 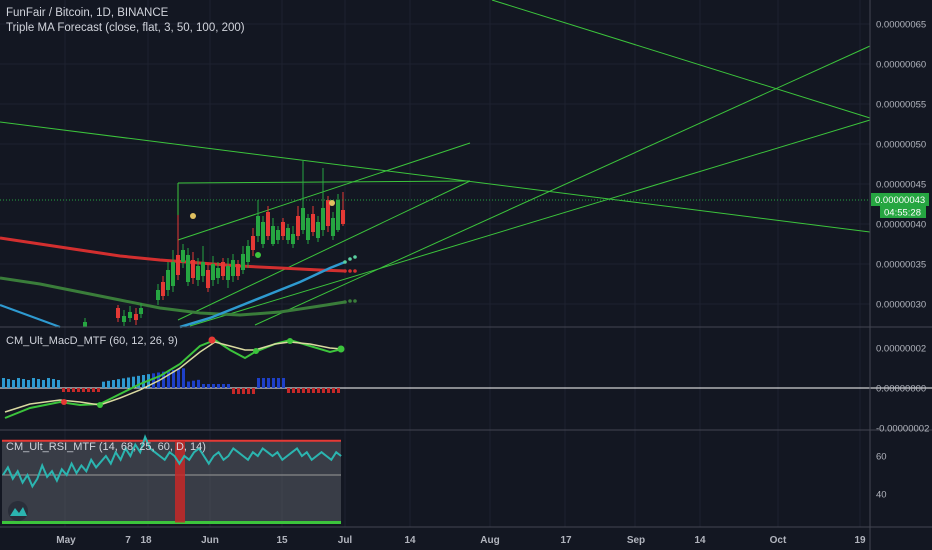 What do you see at coordinates (489, 540) in the screenshot?
I see `date-axis-label: Aug` at bounding box center [489, 540].